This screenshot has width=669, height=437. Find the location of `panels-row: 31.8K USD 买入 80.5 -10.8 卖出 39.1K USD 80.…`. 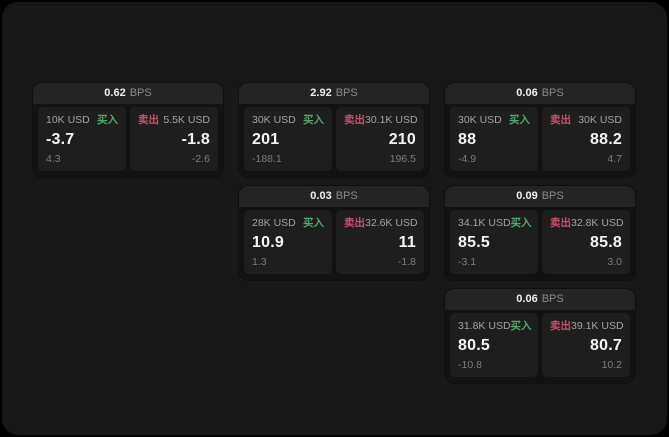

panels-row: 31.8K USD 买入 80.5 -10.8 卖出 39.1K USD 80.… is located at coordinates (540, 346).